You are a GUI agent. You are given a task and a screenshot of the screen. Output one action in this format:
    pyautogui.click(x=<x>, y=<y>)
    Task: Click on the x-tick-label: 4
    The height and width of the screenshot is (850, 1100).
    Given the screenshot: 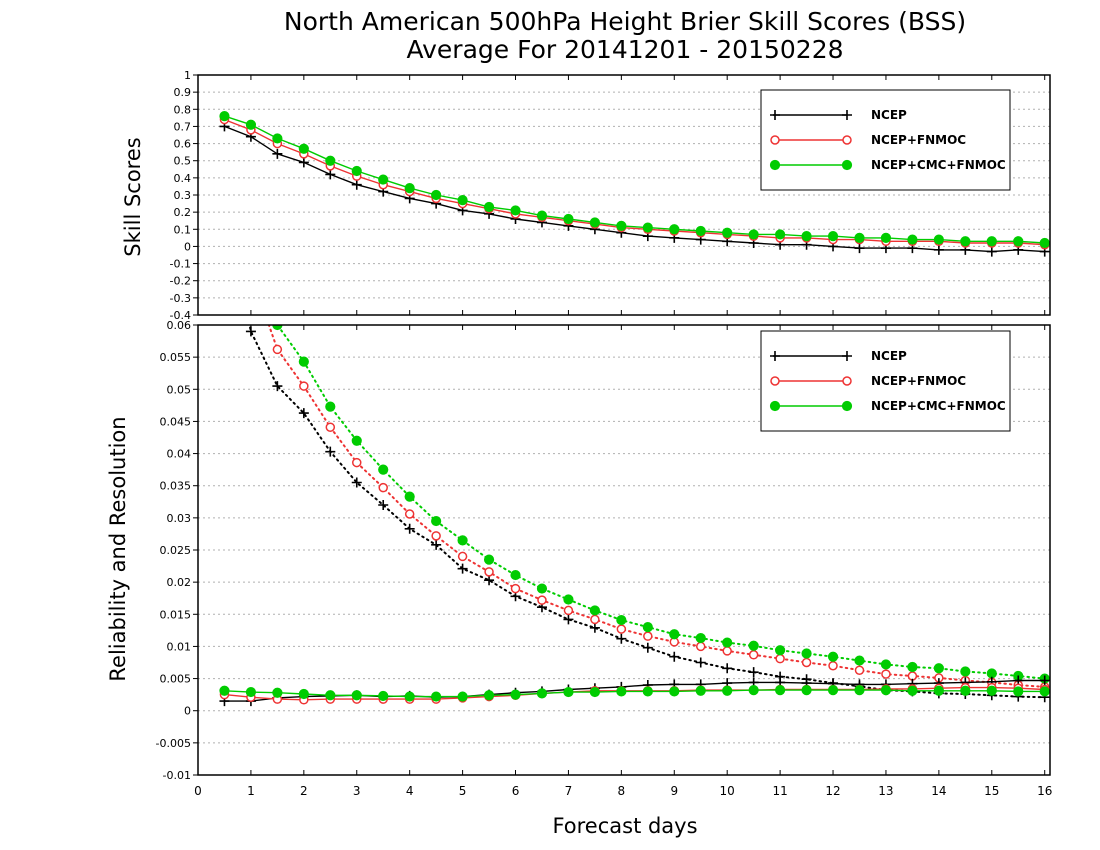 What is the action you would take?
    pyautogui.click(x=410, y=791)
    